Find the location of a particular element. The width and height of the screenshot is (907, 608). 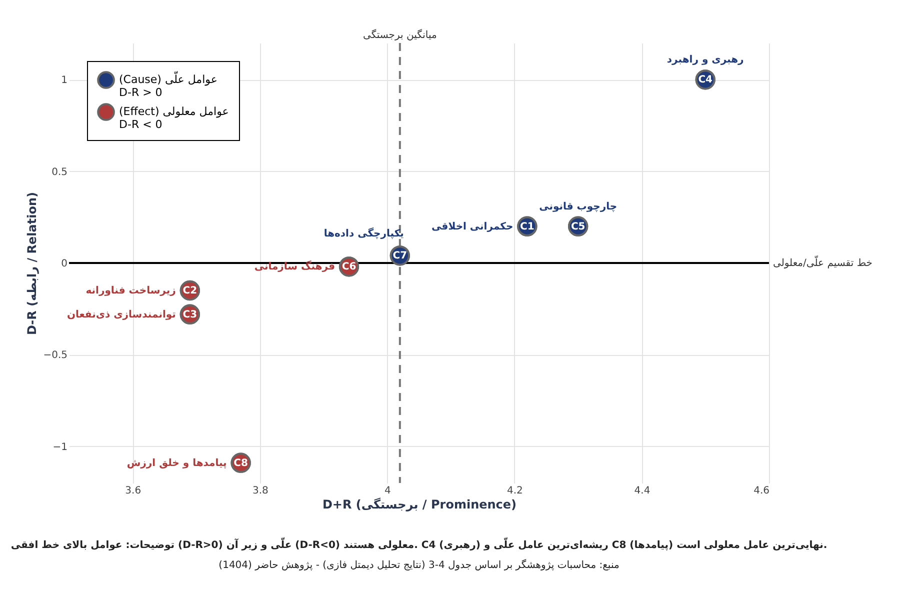

y-tick-label: −0.5 is located at coordinates (55, 356).